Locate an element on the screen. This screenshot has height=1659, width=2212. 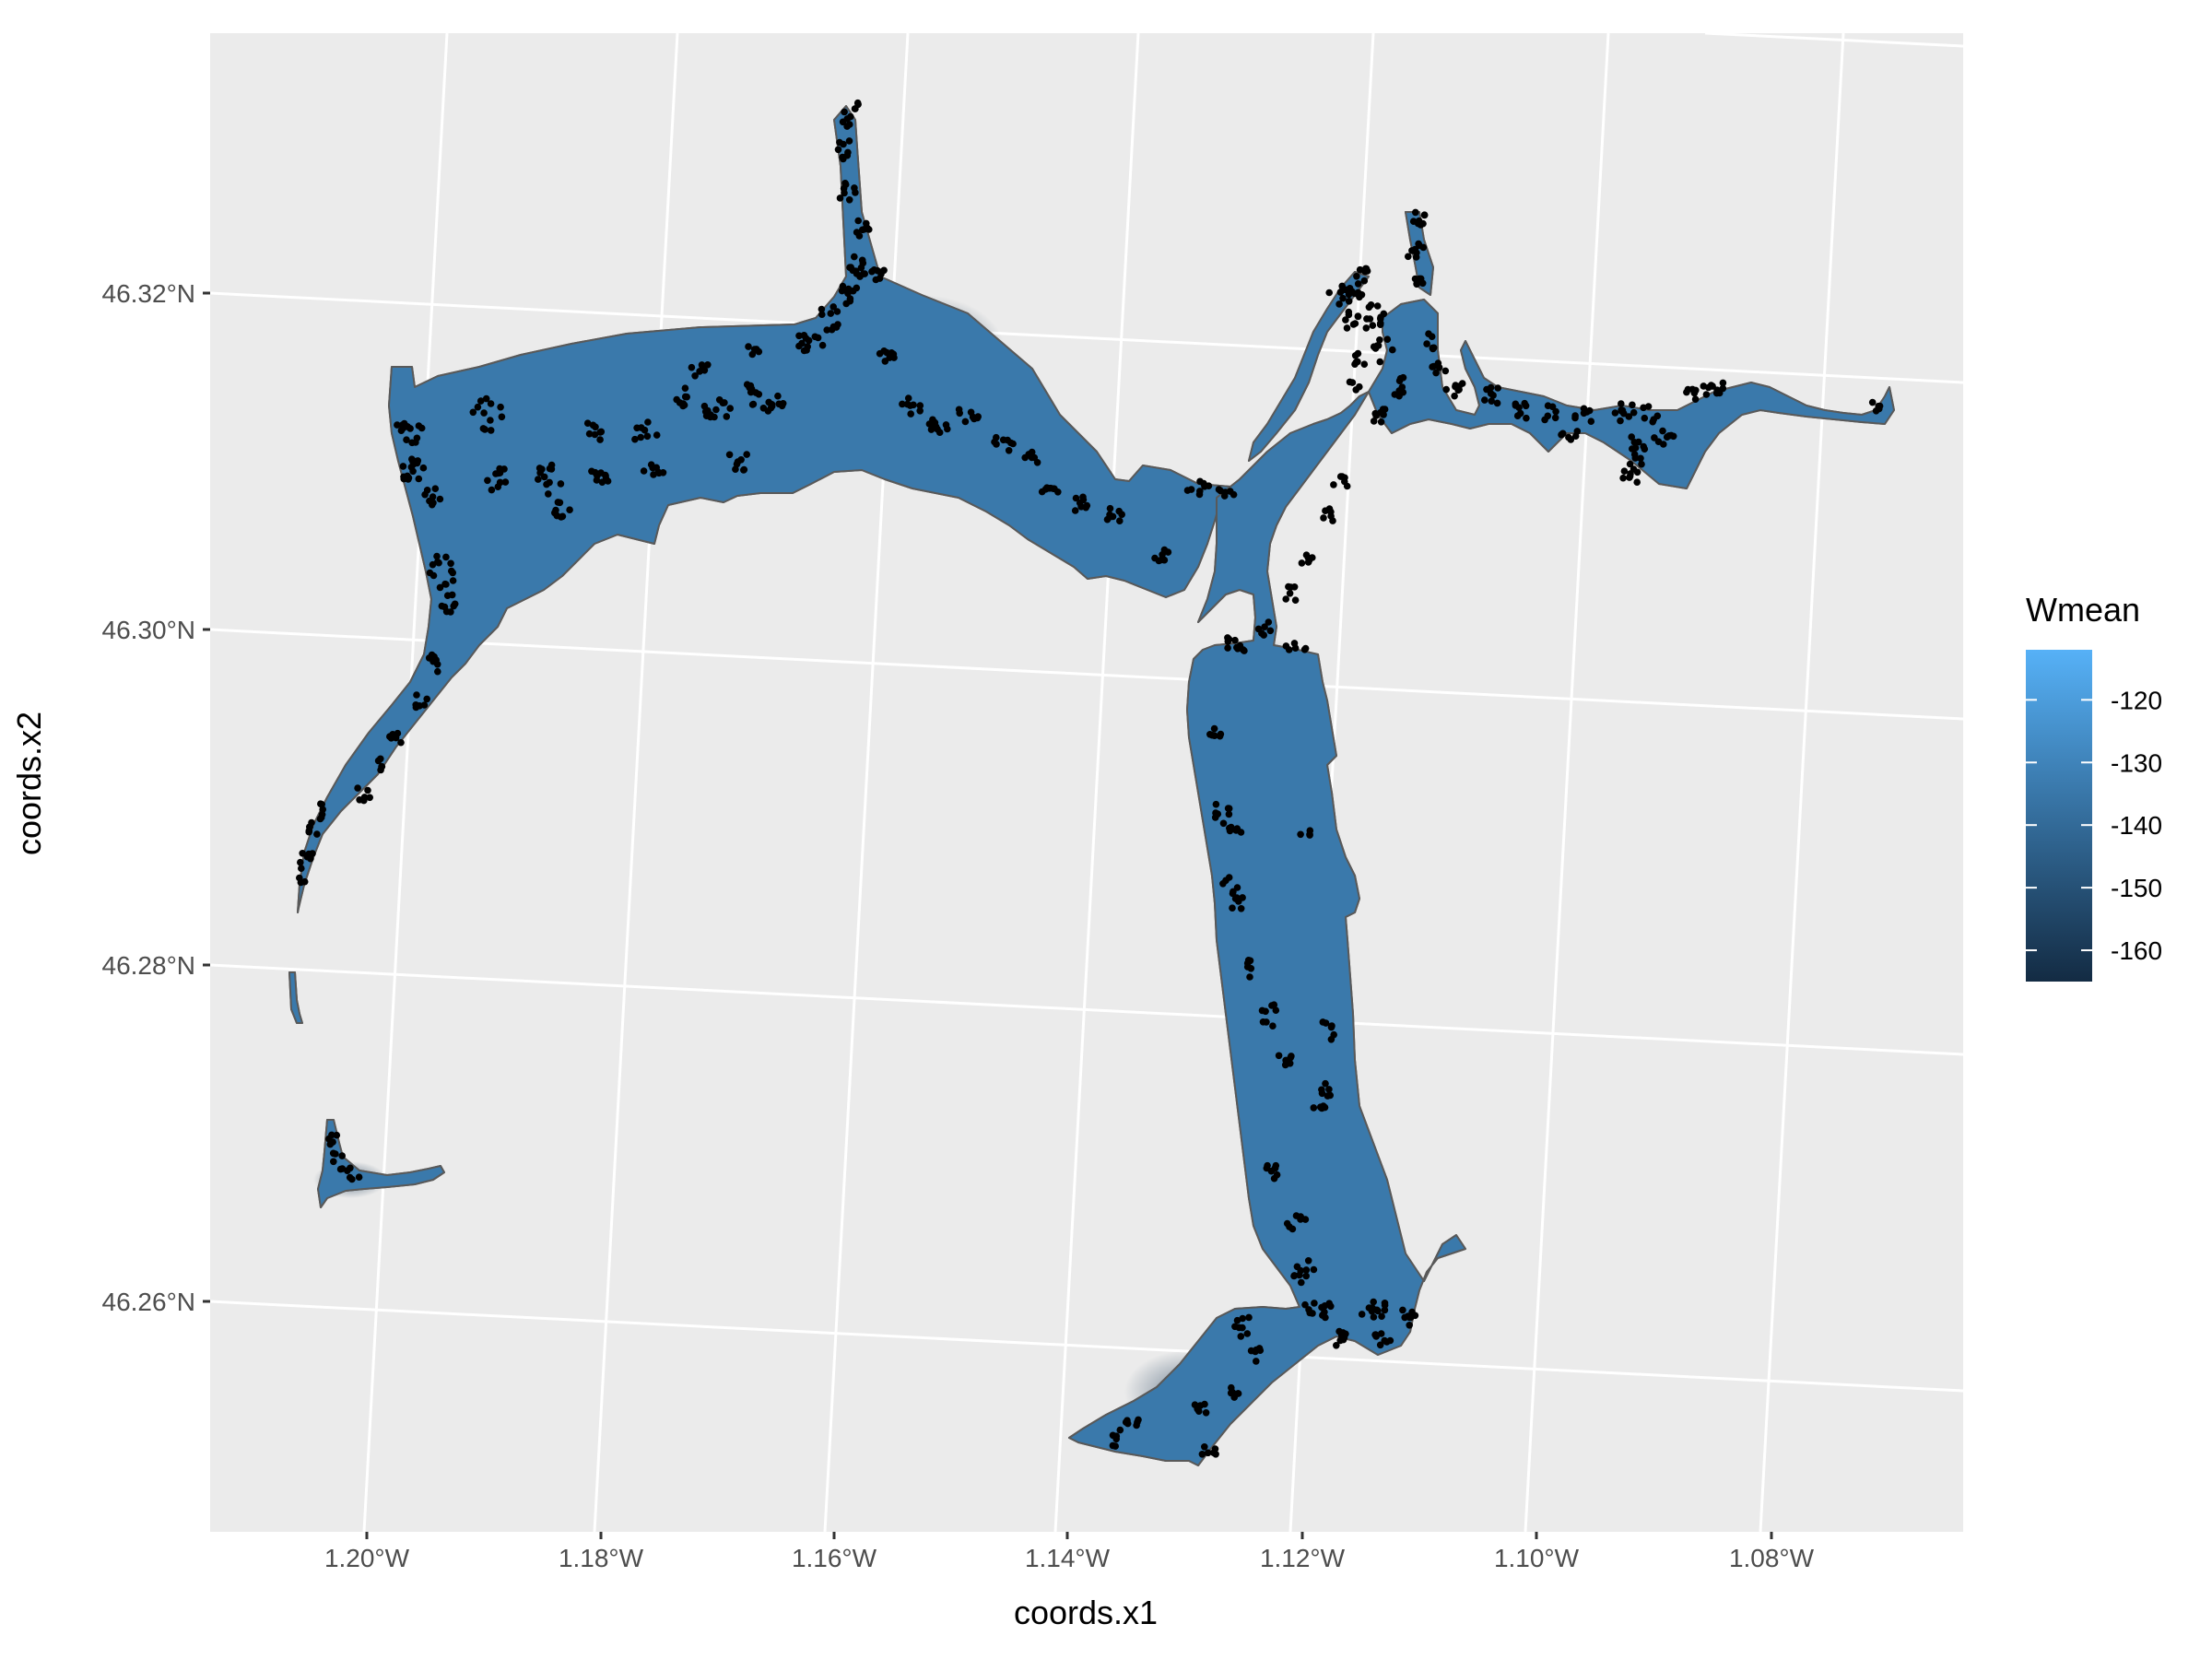
y-axis-title: coords.x2 is located at coordinates (29, 783).